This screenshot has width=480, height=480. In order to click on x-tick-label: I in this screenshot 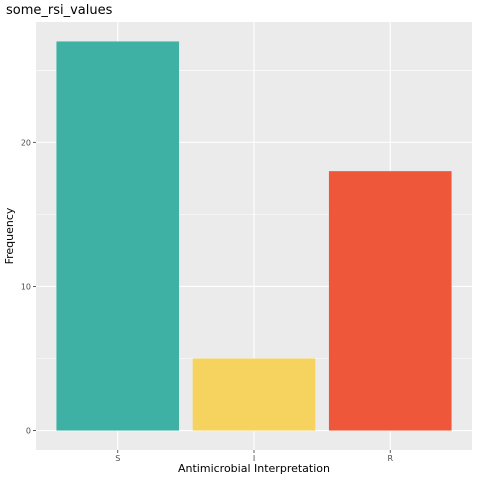, I will do `click(254, 458)`.